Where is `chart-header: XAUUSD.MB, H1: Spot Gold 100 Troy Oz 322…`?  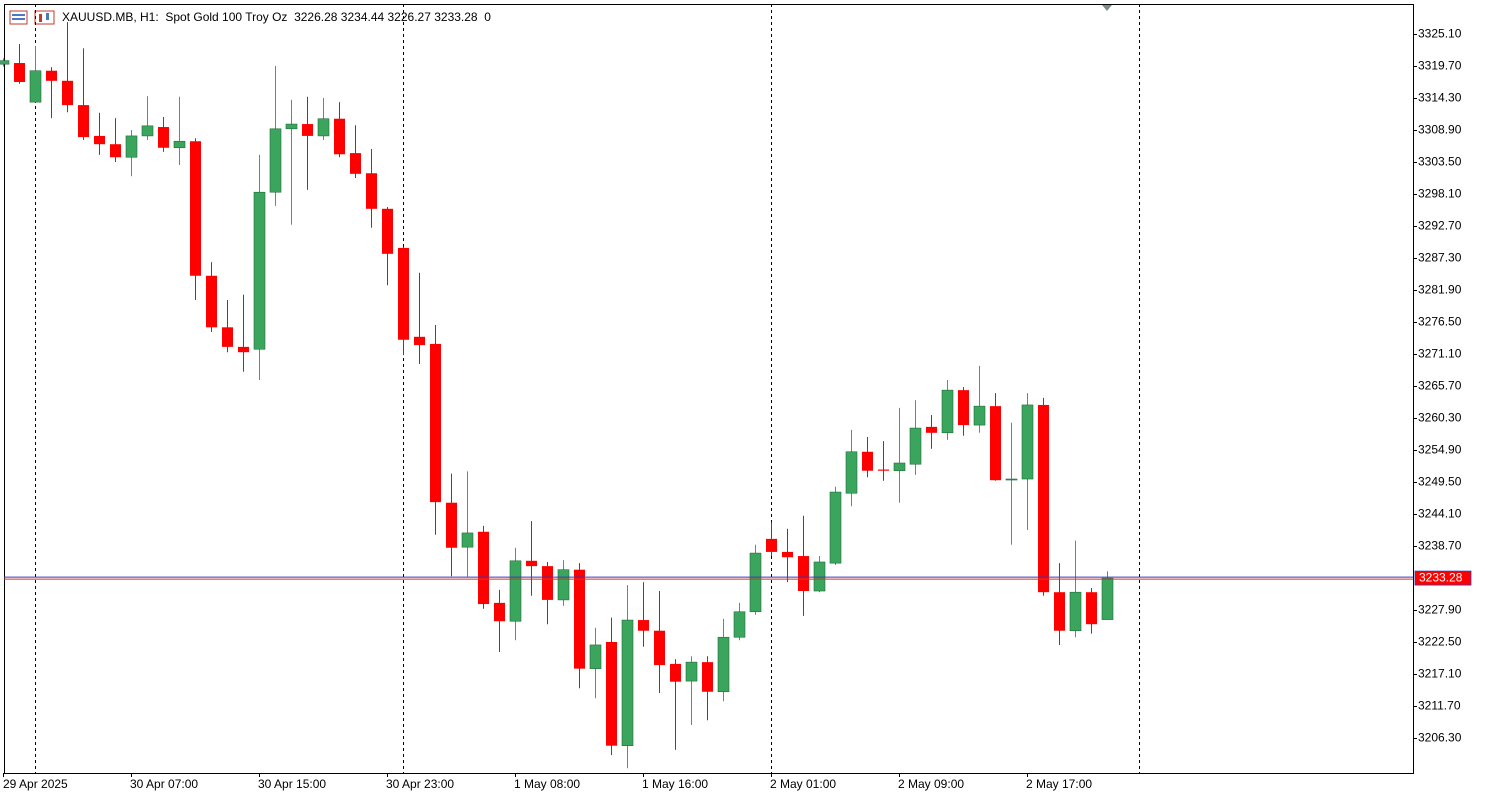
chart-header: XAUUSD.MB, H1: Spot Gold 100 Troy Oz 322… is located at coordinates (276, 17).